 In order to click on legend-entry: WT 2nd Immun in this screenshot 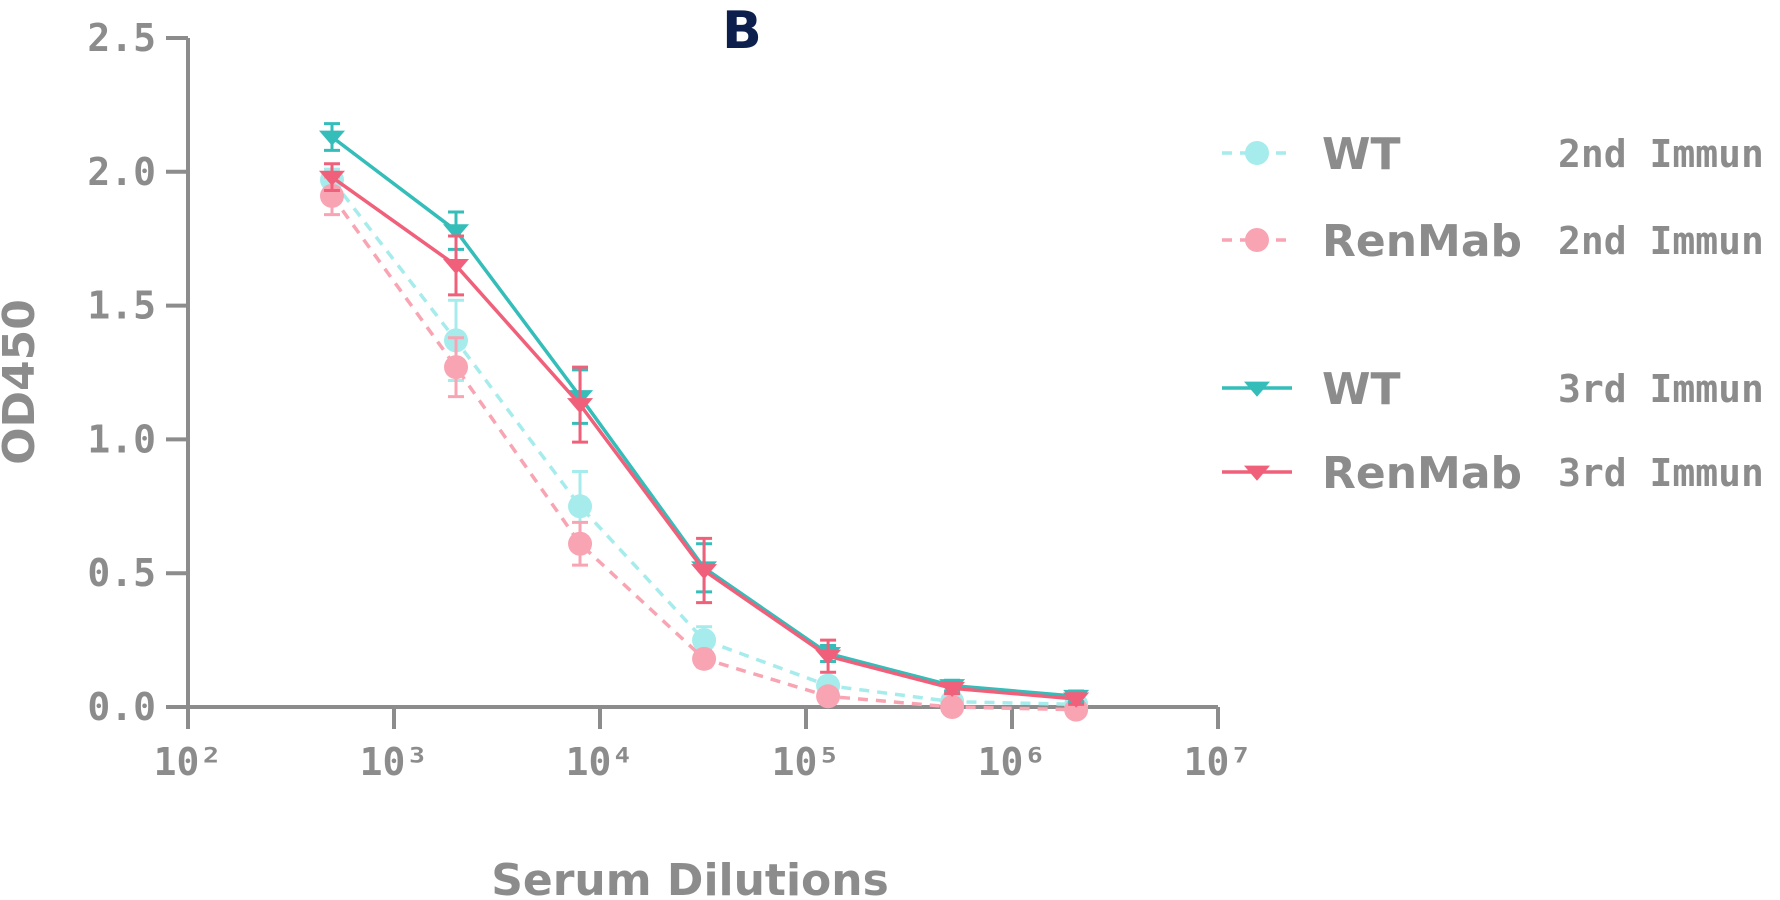, I will do `click(1493, 154)`.